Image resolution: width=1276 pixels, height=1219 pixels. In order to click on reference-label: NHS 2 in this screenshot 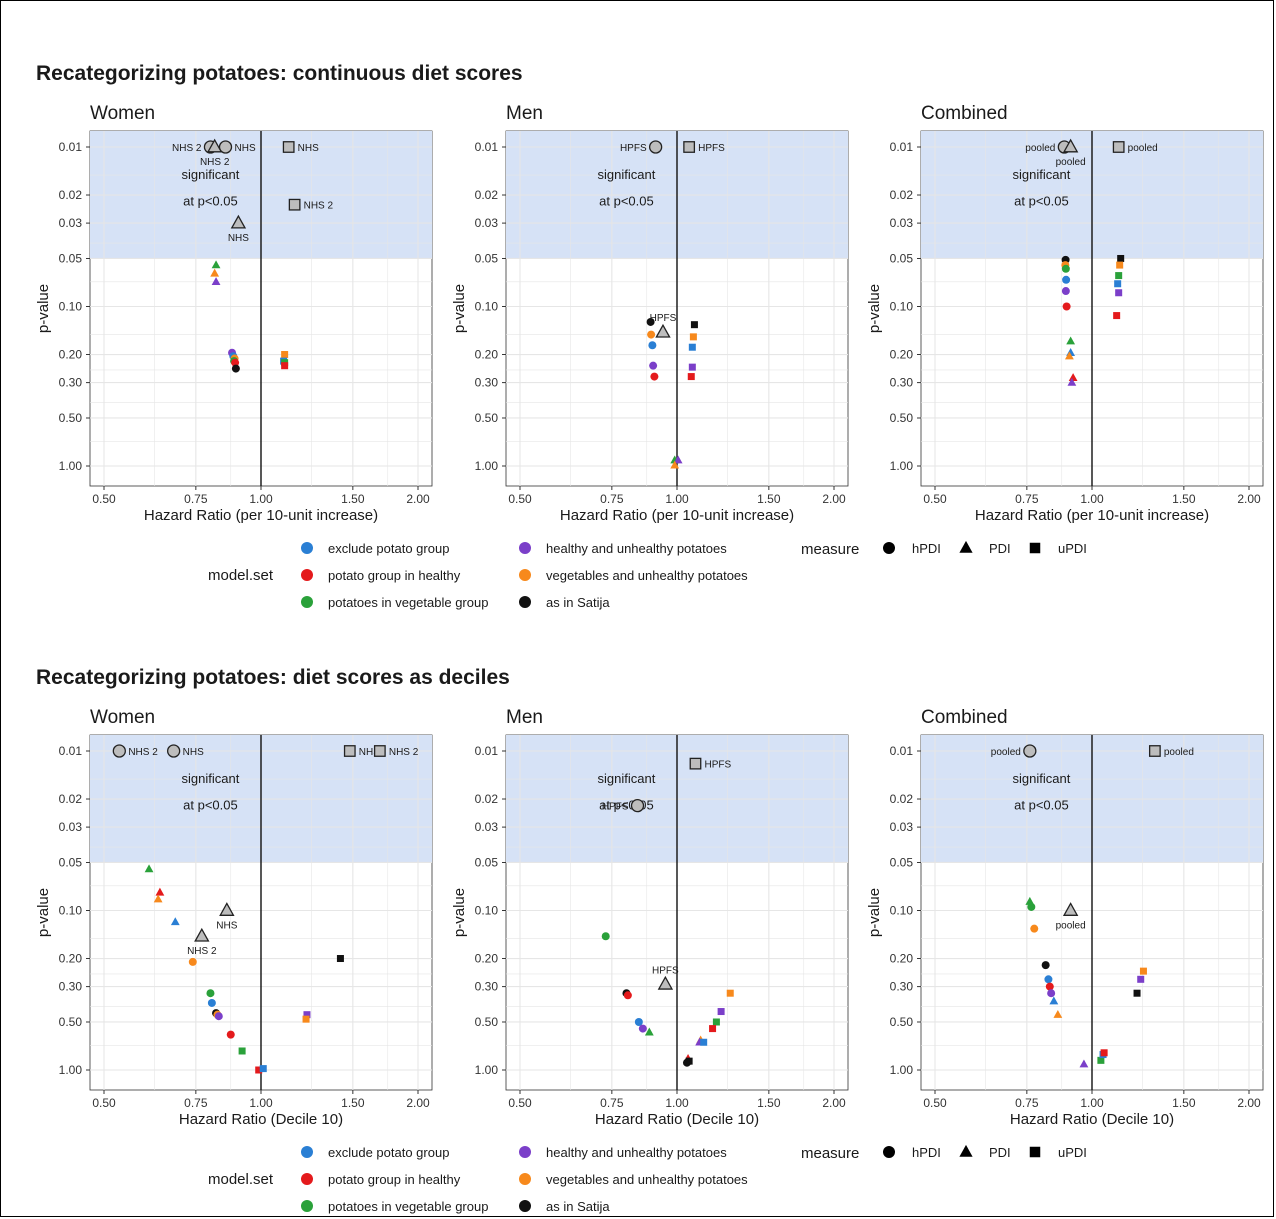, I will do `click(215, 162)`.